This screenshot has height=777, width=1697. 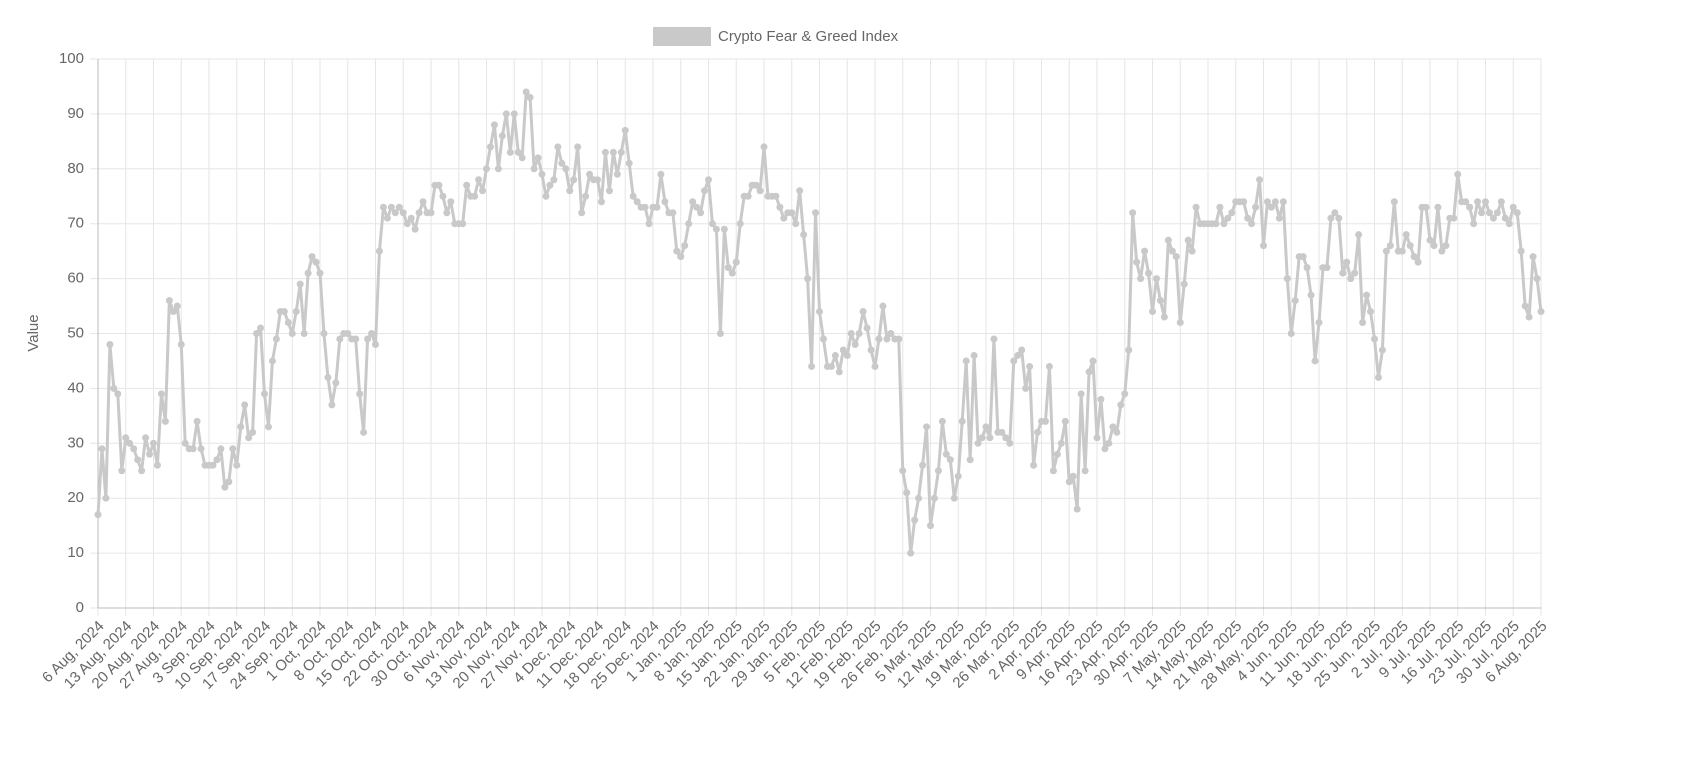 What do you see at coordinates (682, 36) in the screenshot?
I see `legend-swatch` at bounding box center [682, 36].